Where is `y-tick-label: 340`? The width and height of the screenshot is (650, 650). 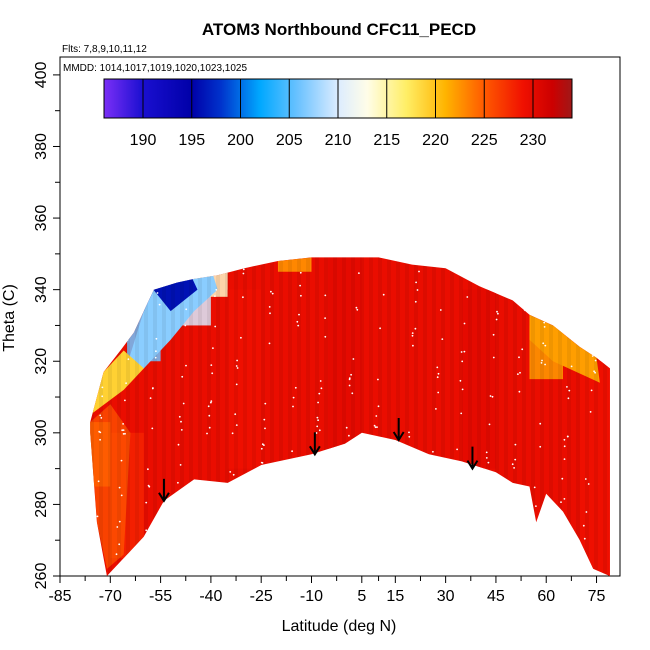 y-tick-label: 340 is located at coordinates (41, 289).